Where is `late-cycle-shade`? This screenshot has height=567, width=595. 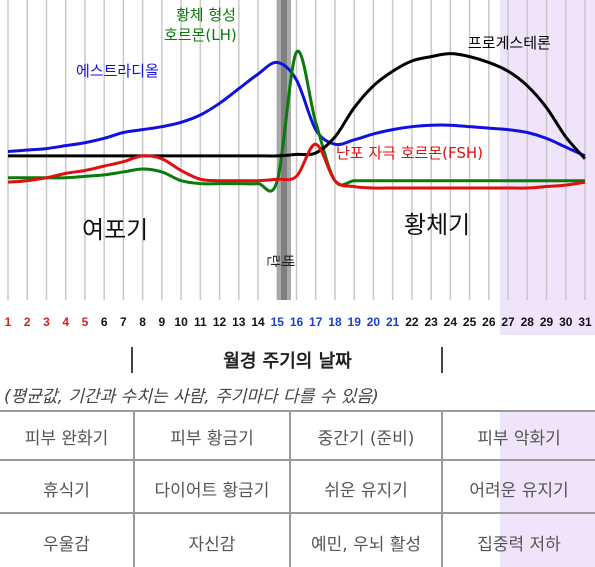
late-cycle-shade is located at coordinates (547, 167).